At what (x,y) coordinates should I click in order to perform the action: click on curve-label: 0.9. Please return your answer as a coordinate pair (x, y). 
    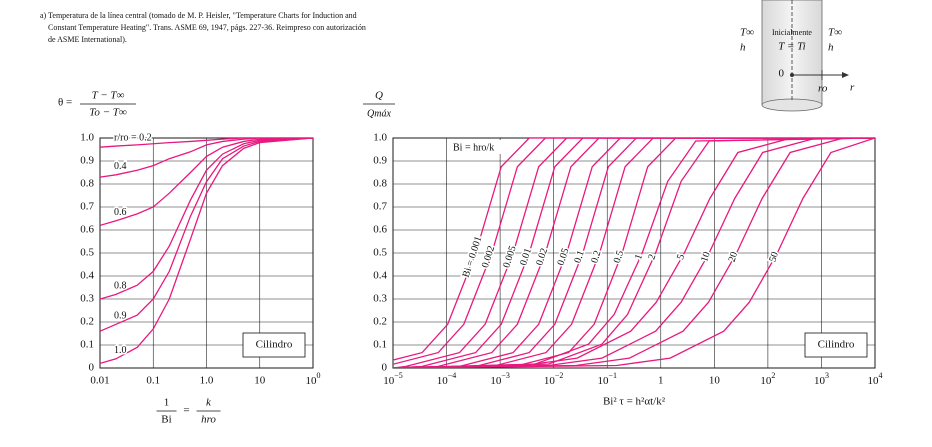
    Looking at the image, I should click on (120, 316).